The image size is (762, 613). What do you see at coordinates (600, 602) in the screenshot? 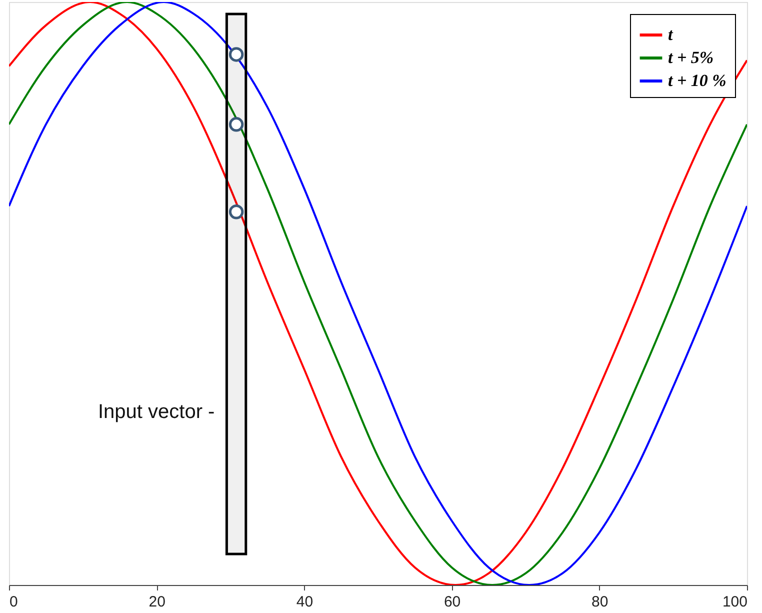
I see `x-tick-label: 80` at bounding box center [600, 602].